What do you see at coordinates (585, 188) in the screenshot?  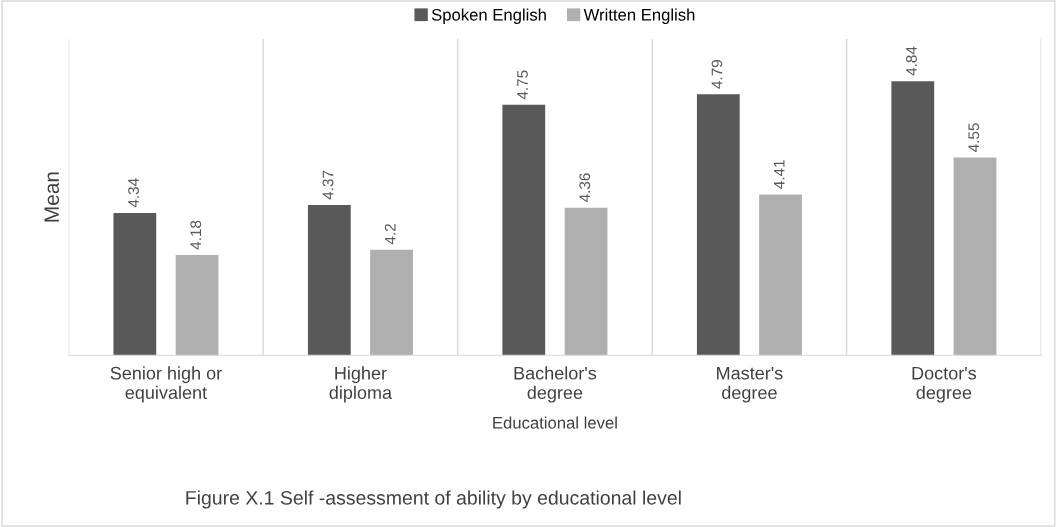 I see `data-label: 4.36` at bounding box center [585, 188].